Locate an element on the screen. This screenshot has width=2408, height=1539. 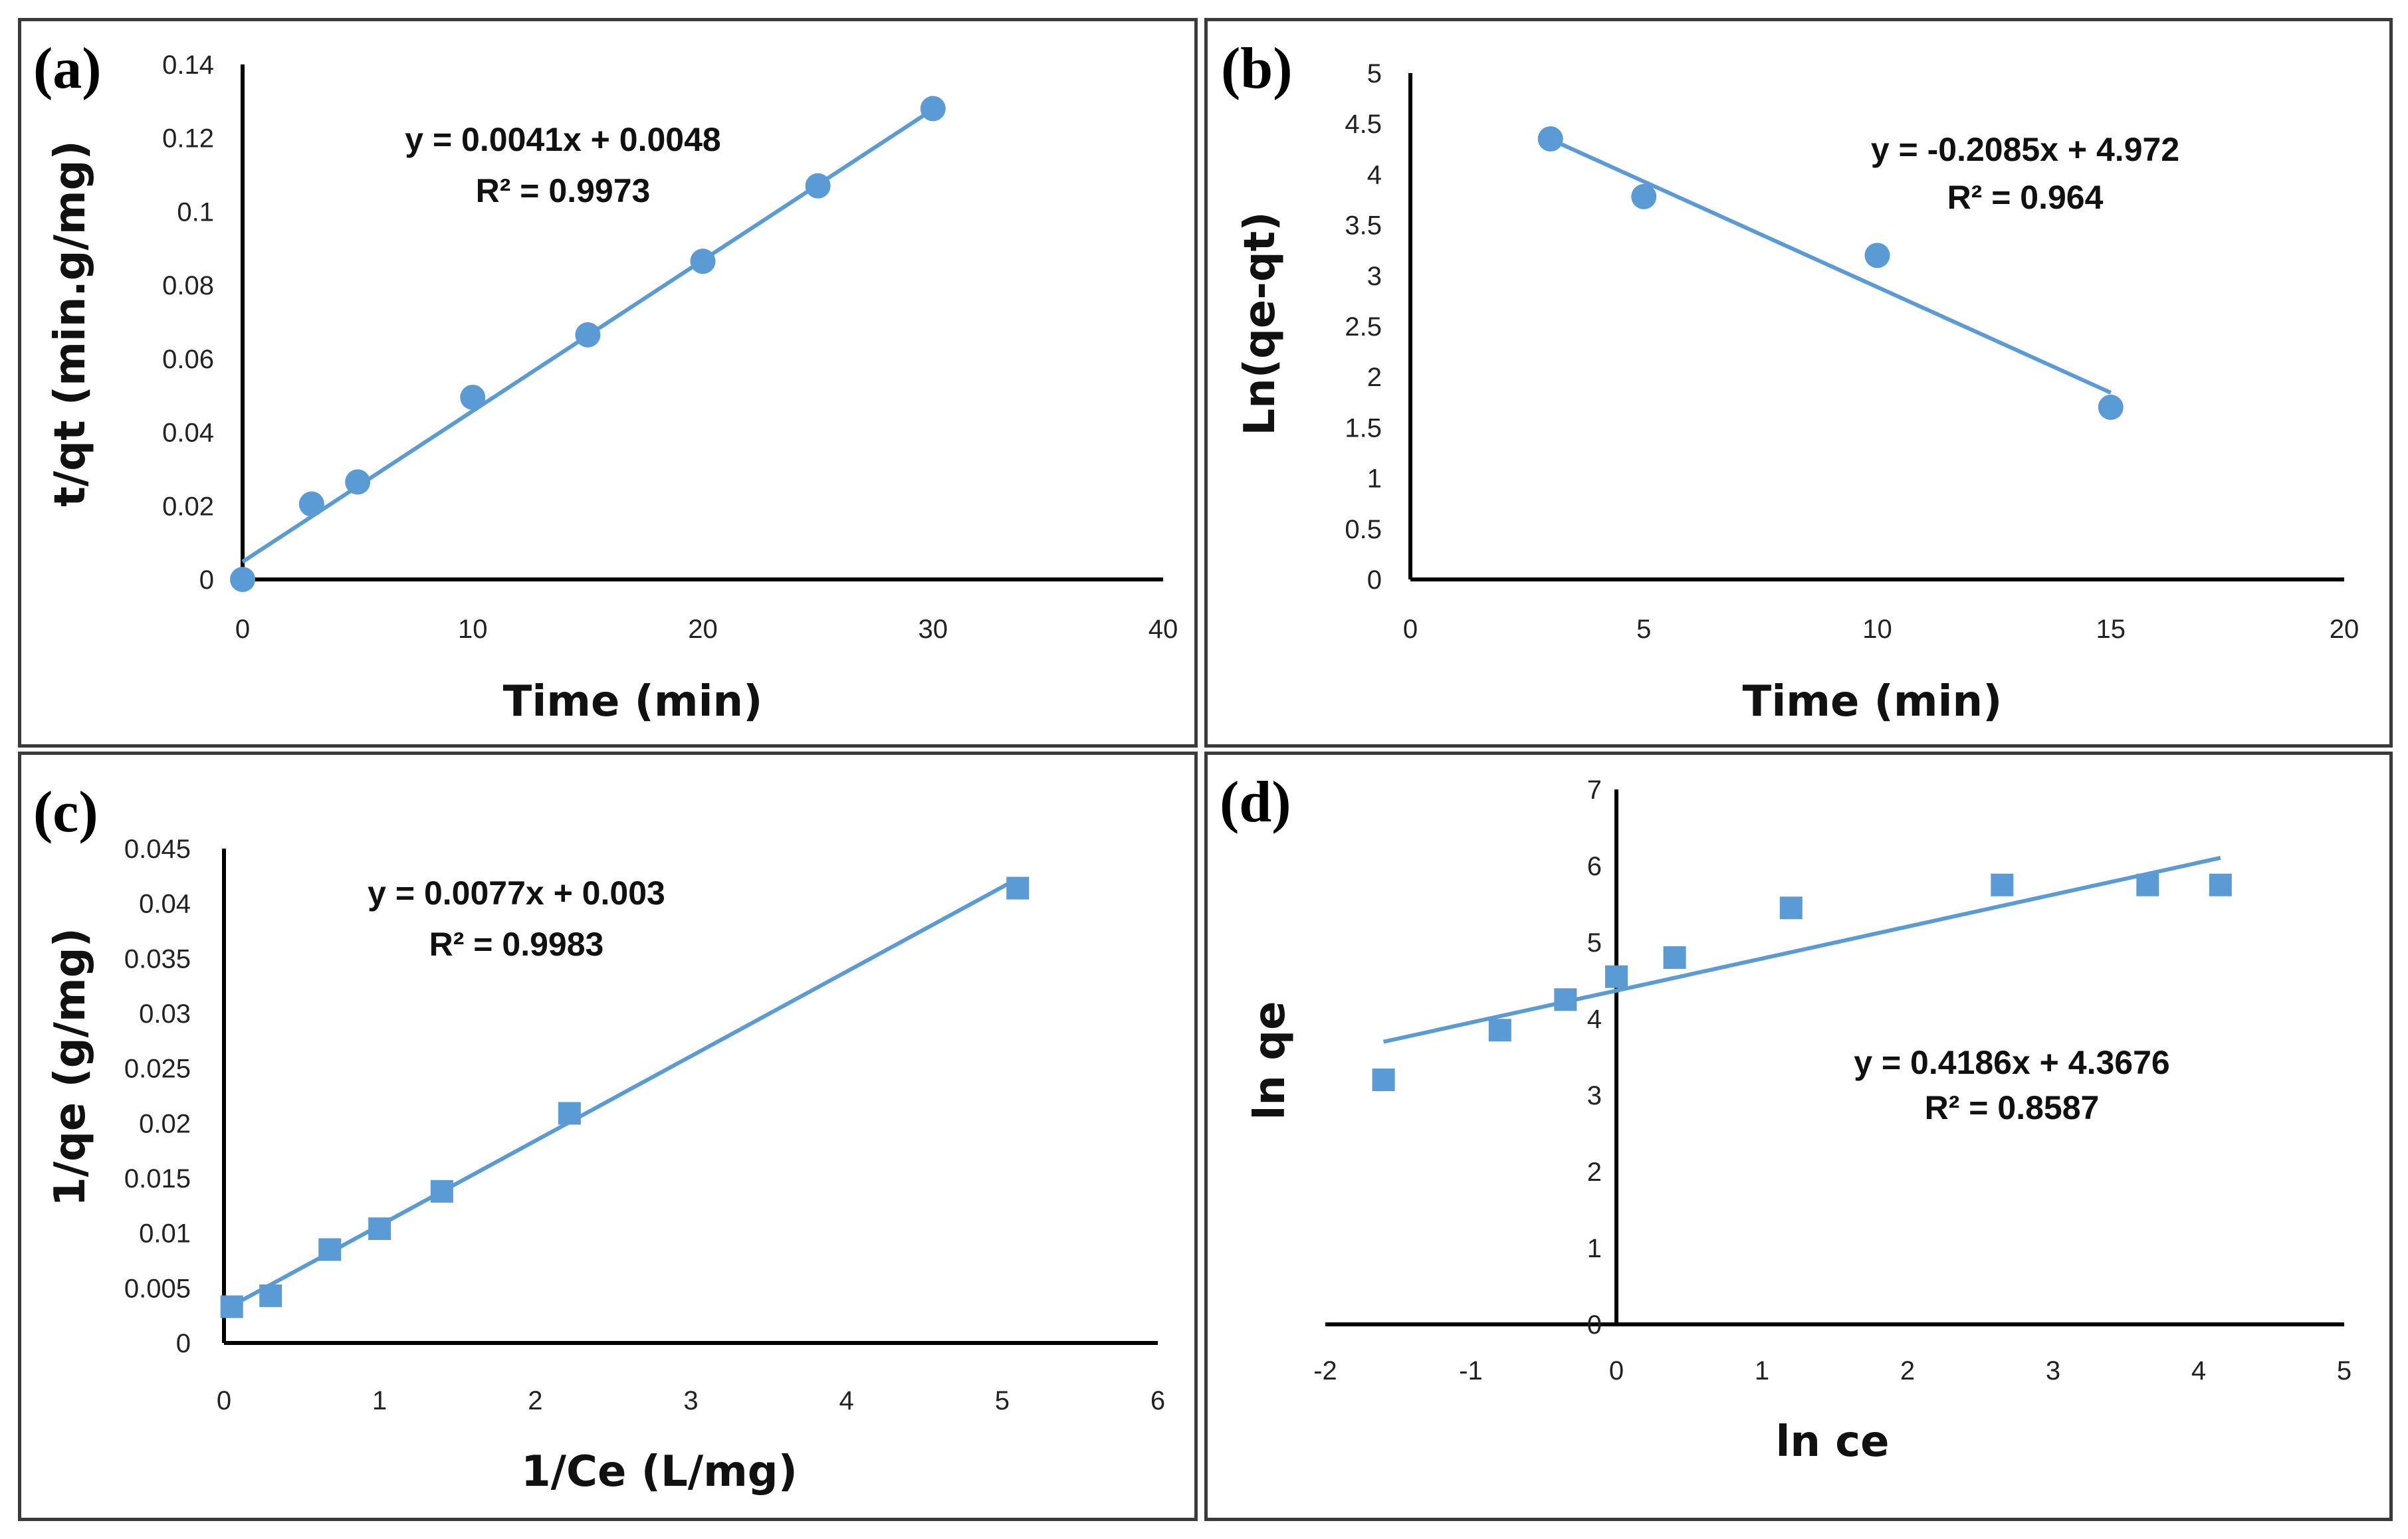
y-tick-label: 0.08 is located at coordinates (188, 285).